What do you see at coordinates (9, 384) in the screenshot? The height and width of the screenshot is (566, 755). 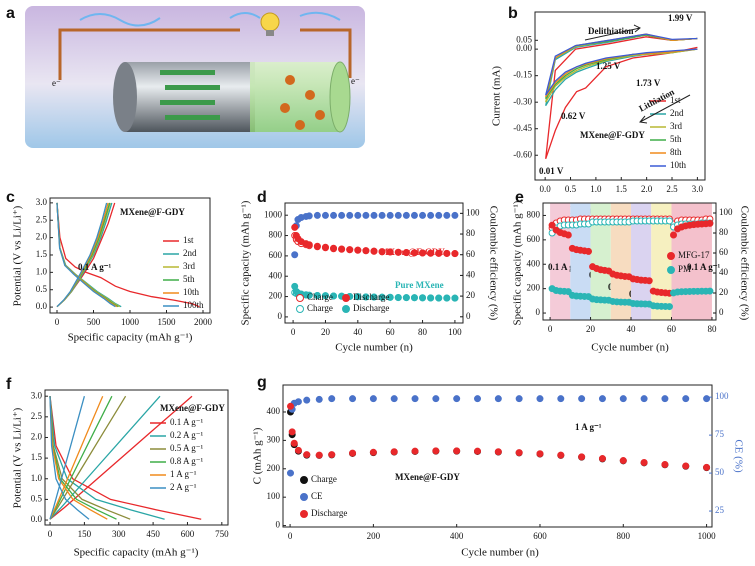 I see `panel-label: f` at bounding box center [9, 384].